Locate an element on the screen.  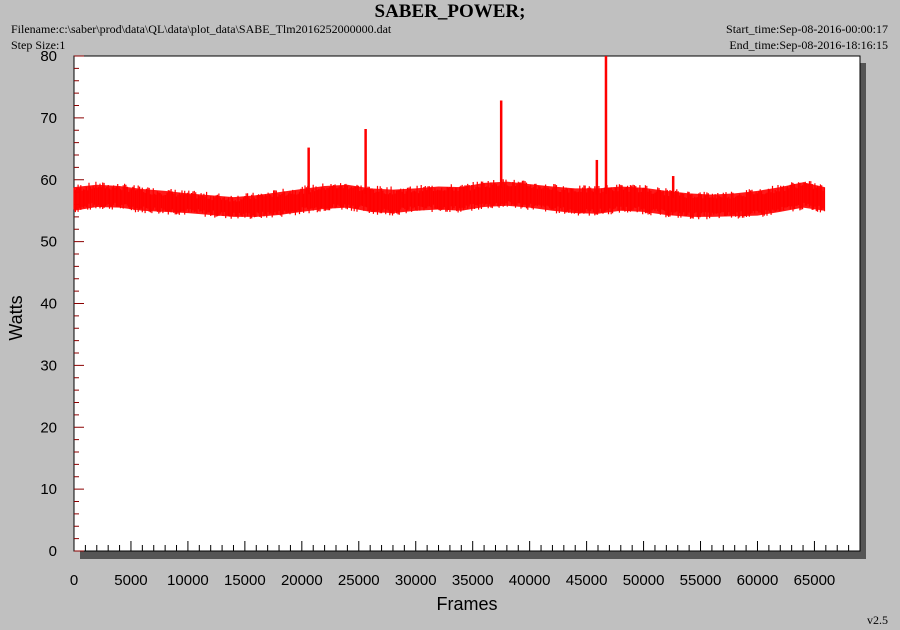
version-label: v2.5 is located at coordinates (877, 620).